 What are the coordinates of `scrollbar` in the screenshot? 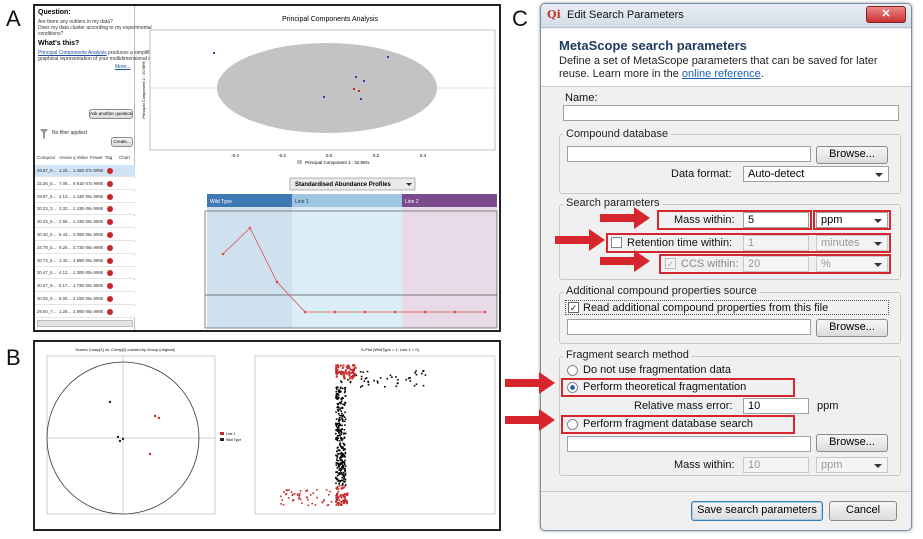 It's located at (85, 323).